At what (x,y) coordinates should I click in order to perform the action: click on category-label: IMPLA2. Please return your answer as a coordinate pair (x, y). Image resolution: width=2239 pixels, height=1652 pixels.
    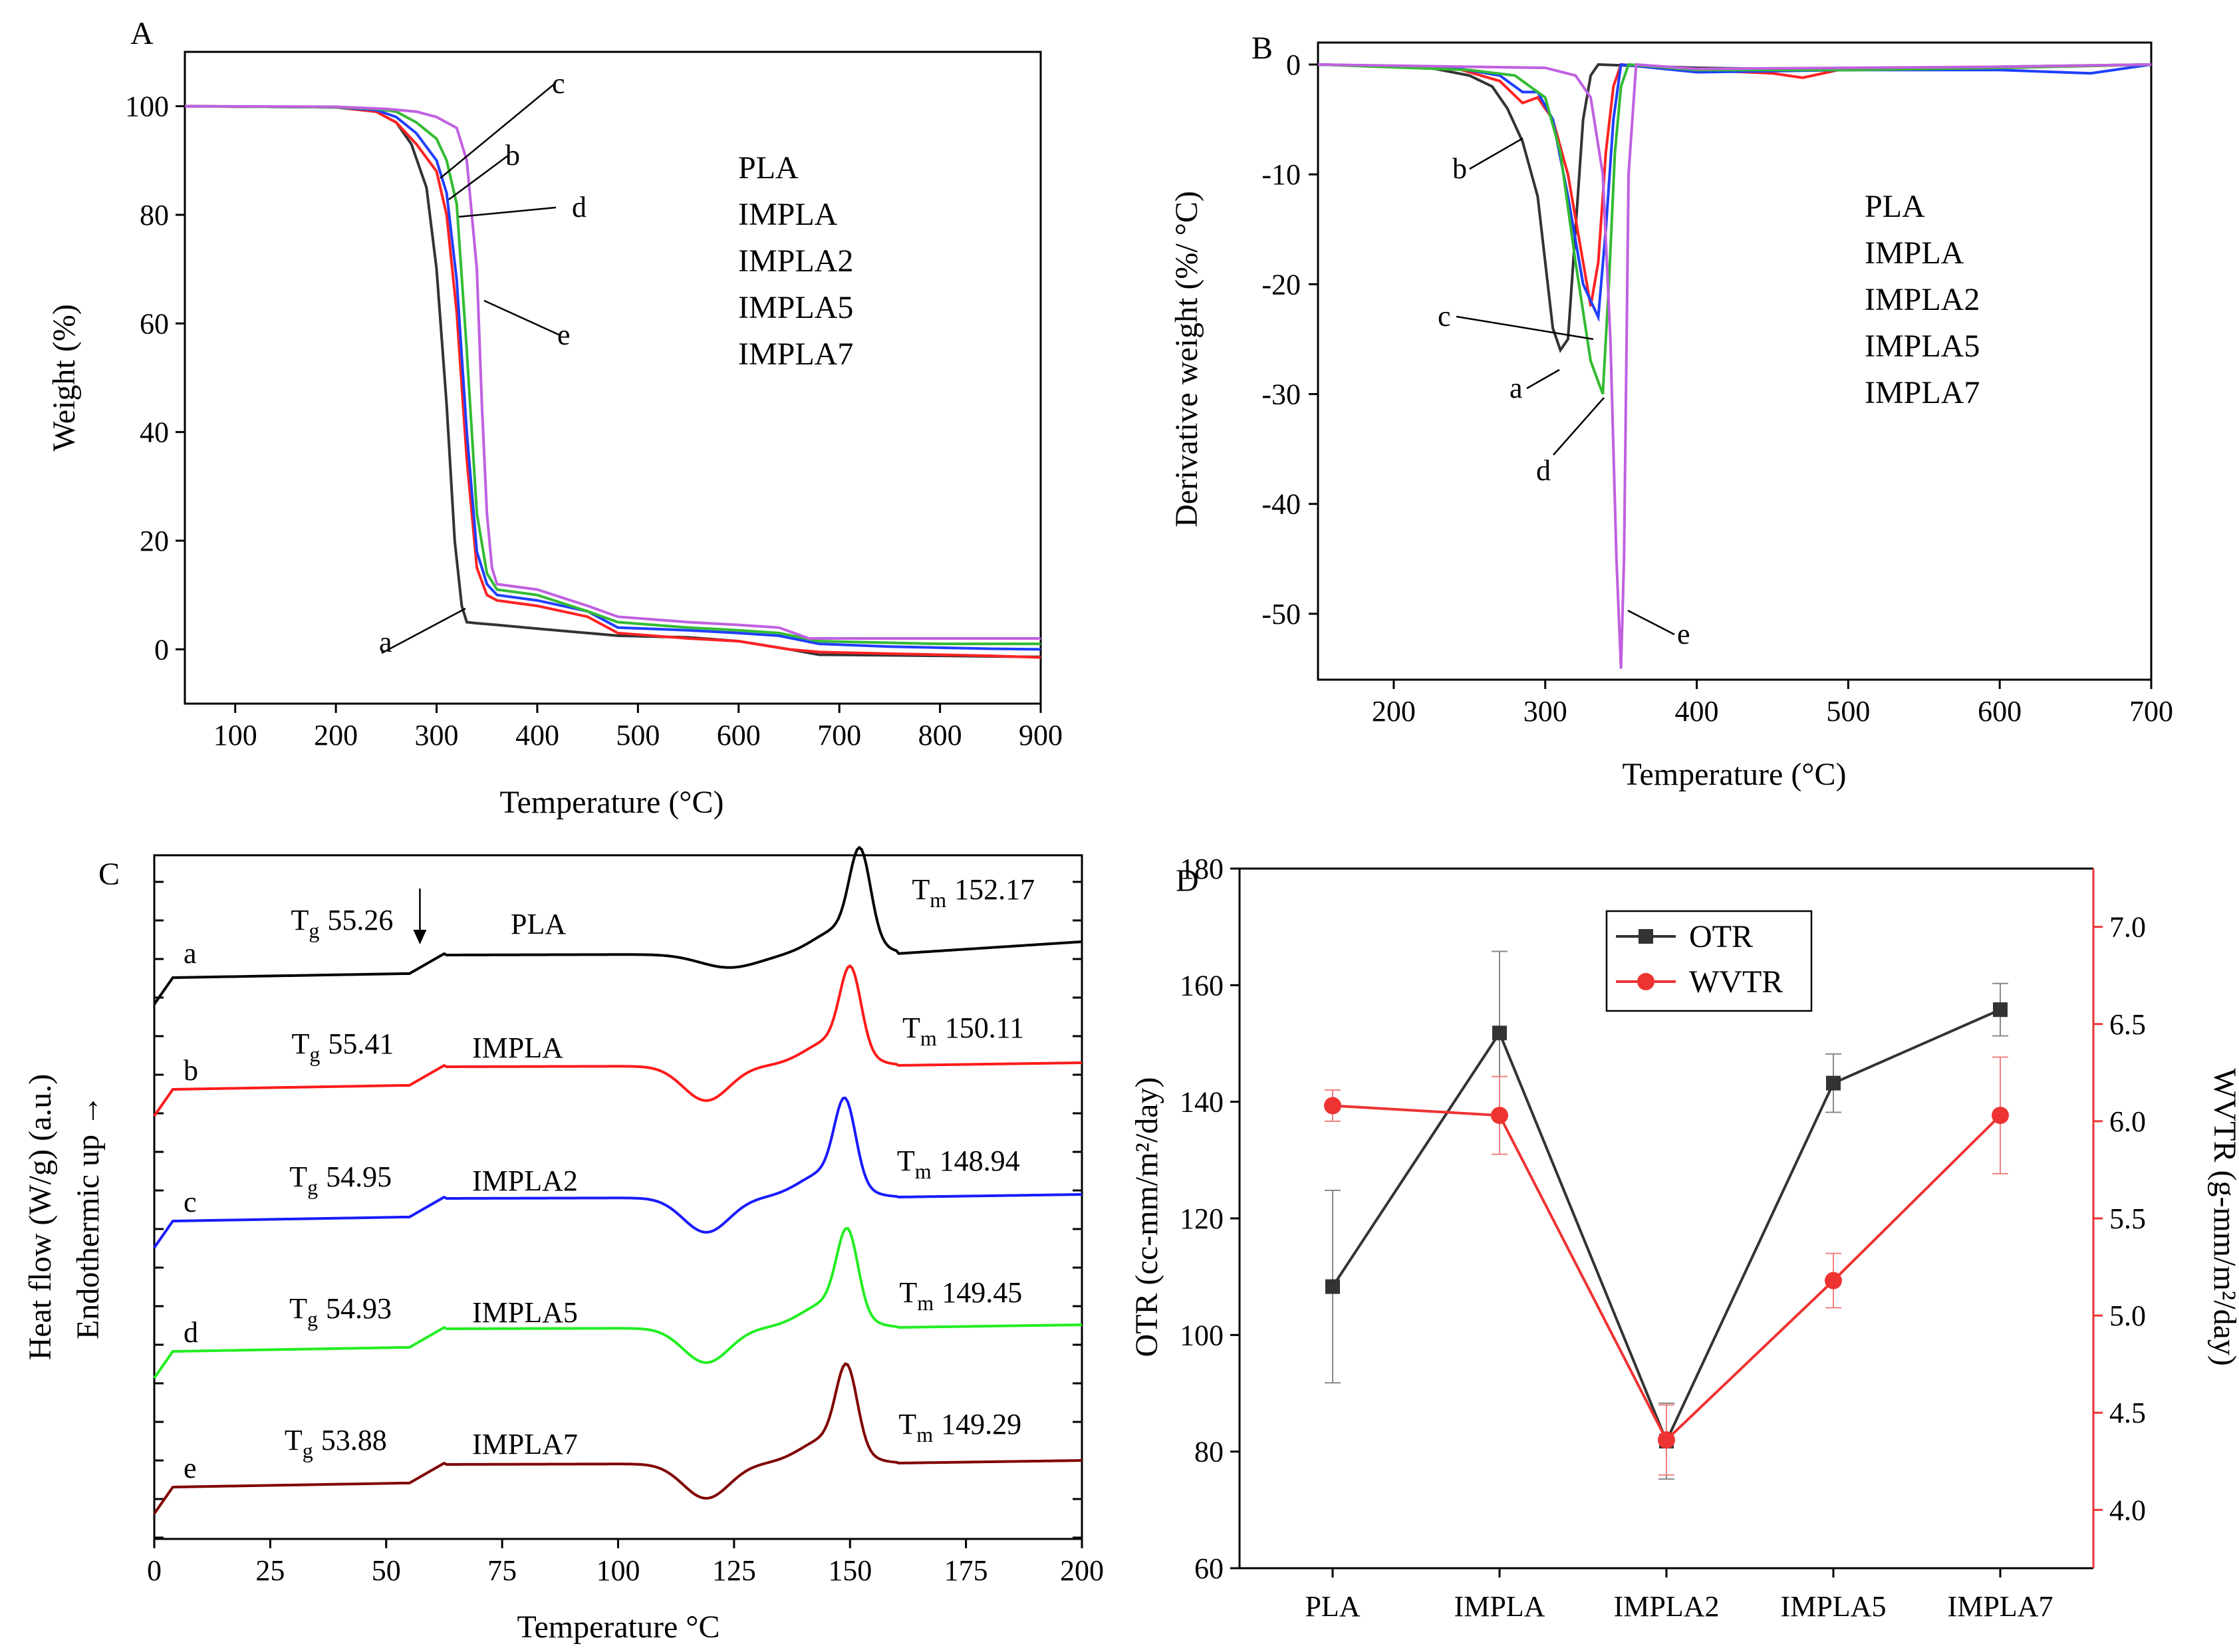
    Looking at the image, I should click on (1667, 1606).